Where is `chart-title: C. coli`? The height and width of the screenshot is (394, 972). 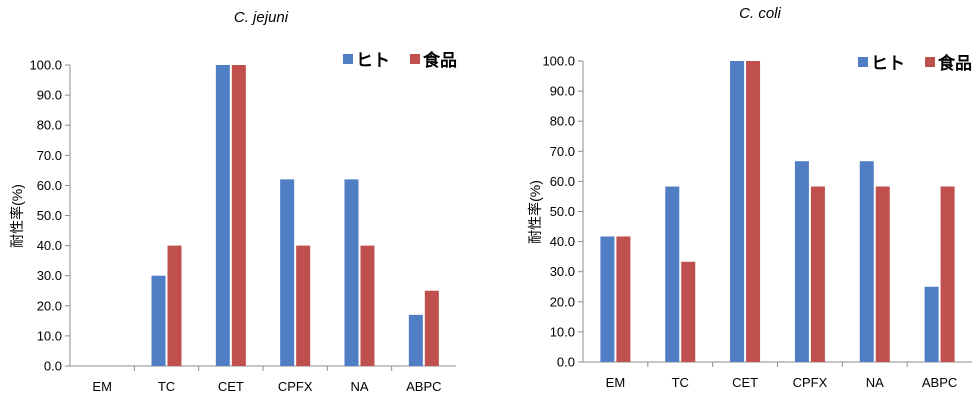
chart-title: C. coli is located at coordinates (760, 13).